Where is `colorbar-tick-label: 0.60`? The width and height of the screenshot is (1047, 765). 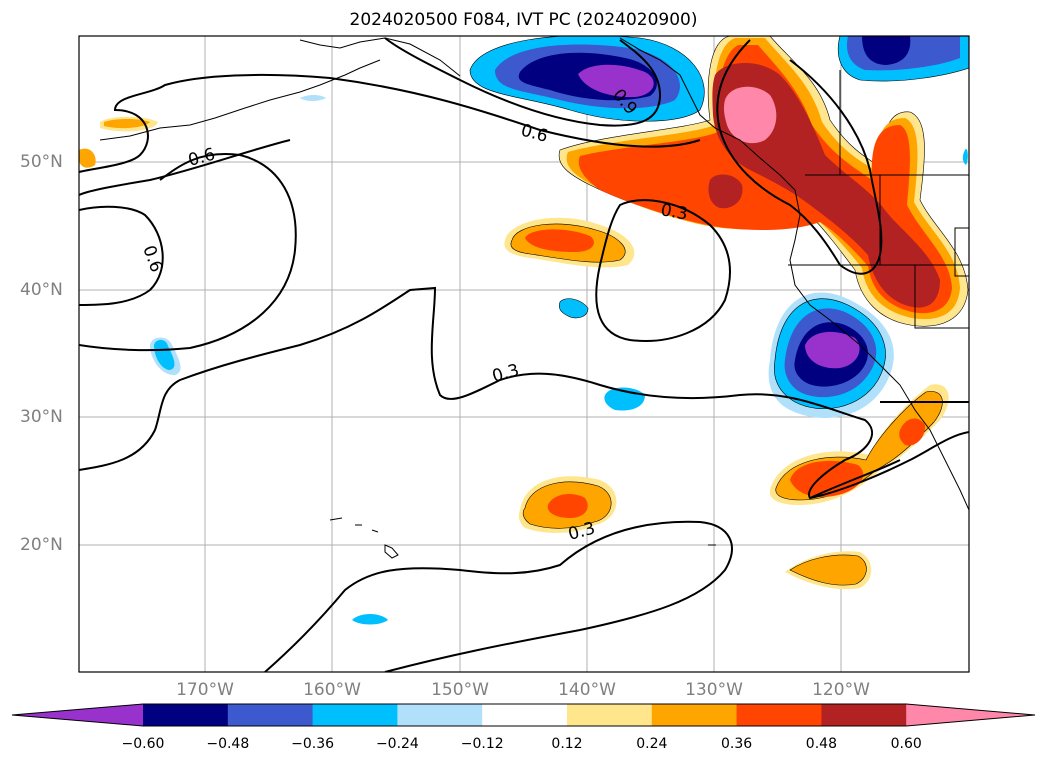
colorbar-tick-label: 0.60 is located at coordinates (906, 744).